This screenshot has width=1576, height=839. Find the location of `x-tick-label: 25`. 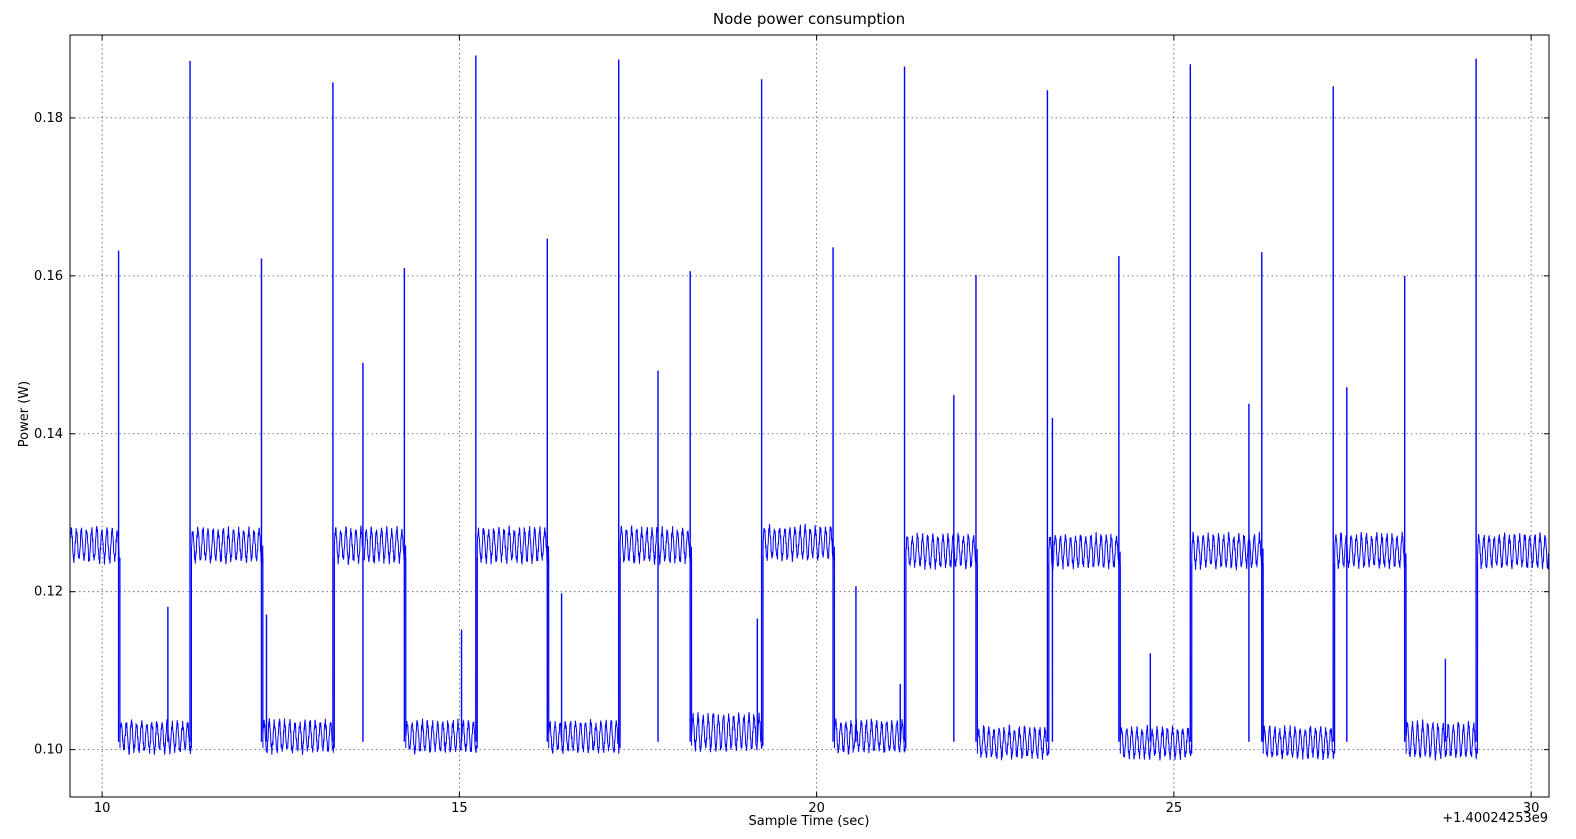

x-tick-label: 25 is located at coordinates (1174, 808).